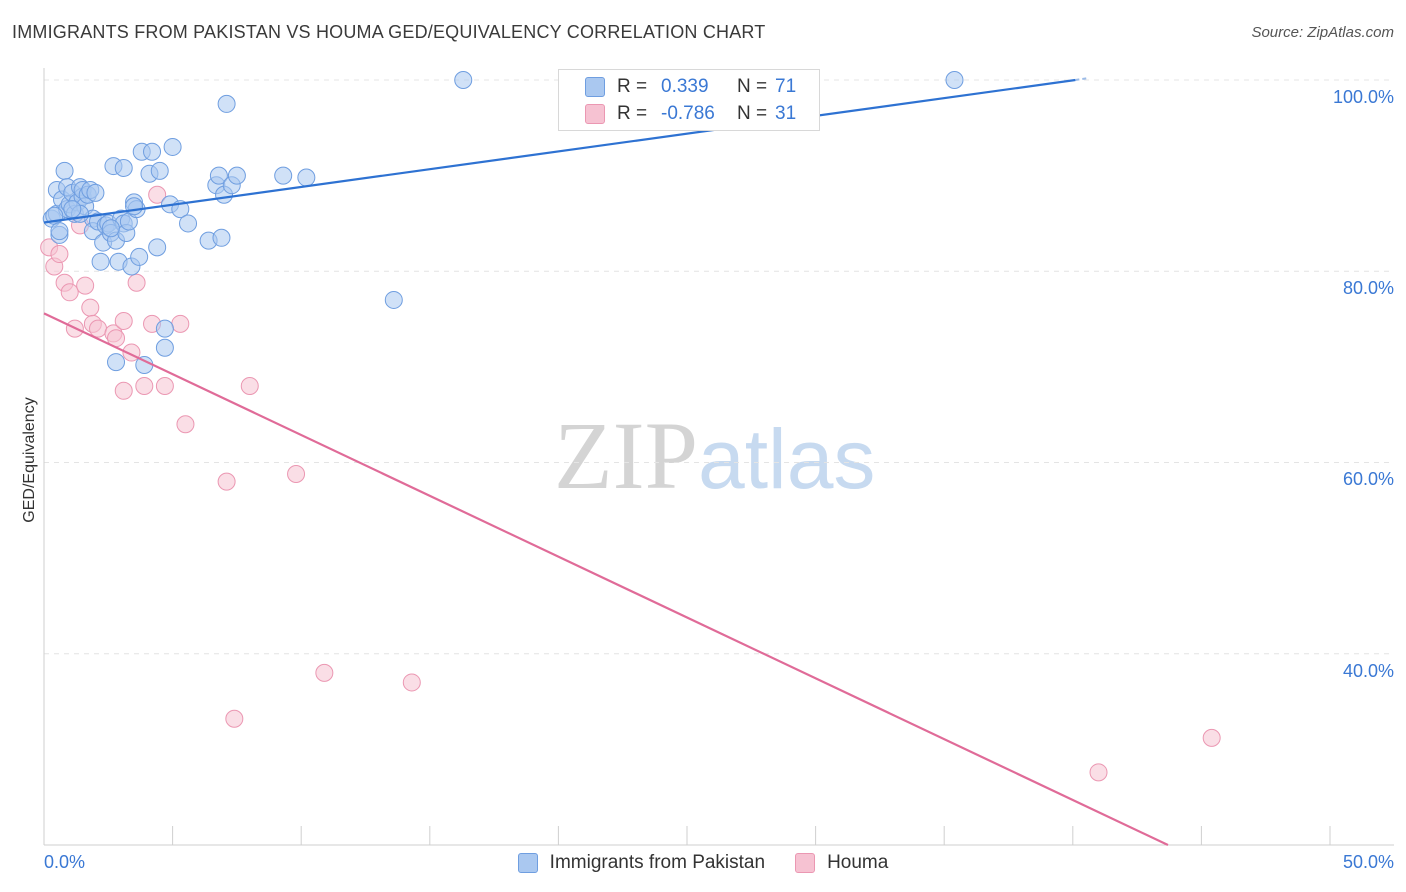 The height and width of the screenshot is (892, 1406). I want to click on y-tick-label-40: 40.0%, so click(1368, 671).